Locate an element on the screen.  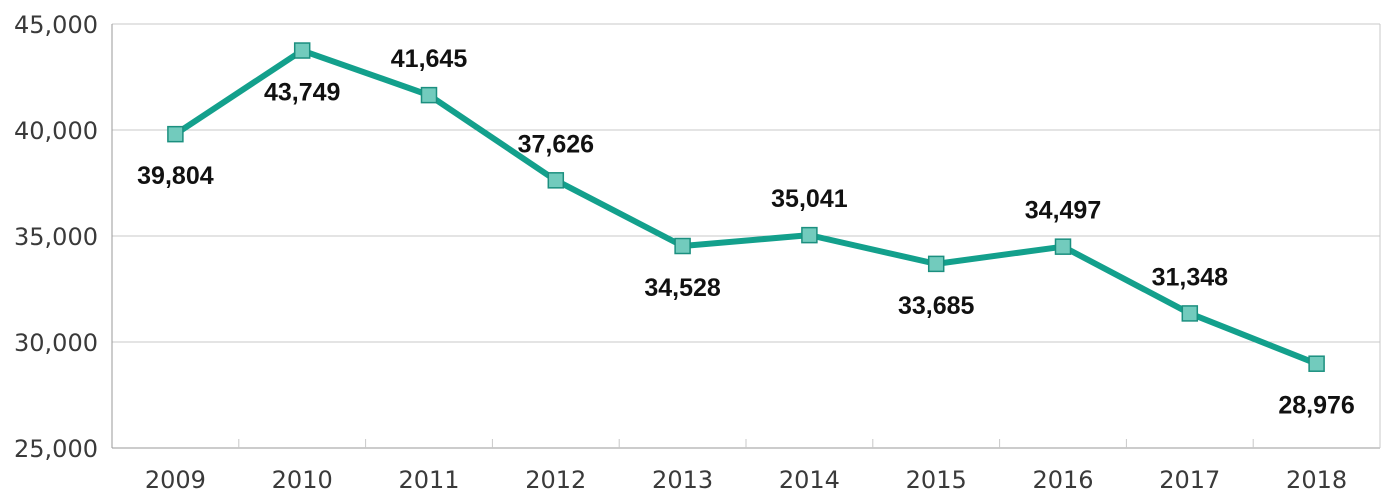
data-label: 37,626 is located at coordinates (556, 144).